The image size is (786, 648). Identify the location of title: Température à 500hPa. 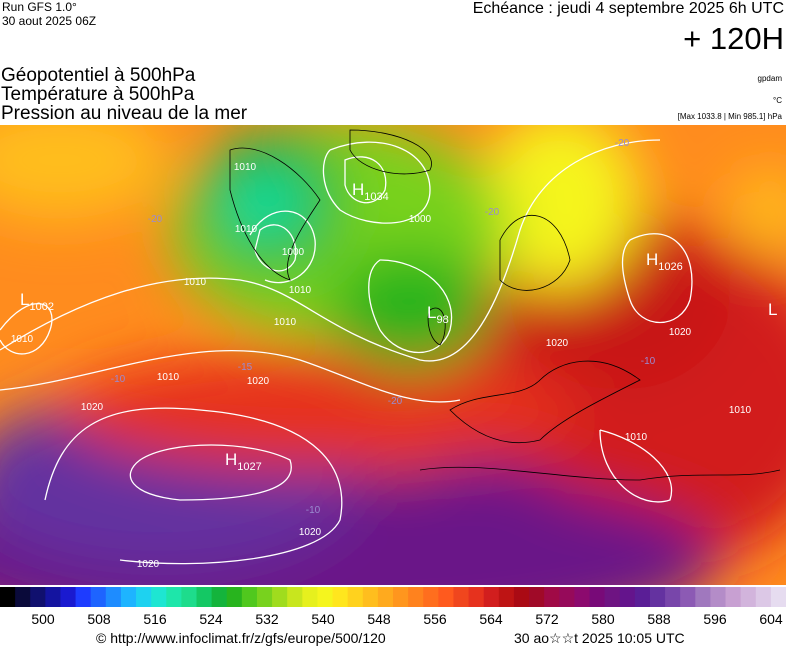
(98, 94).